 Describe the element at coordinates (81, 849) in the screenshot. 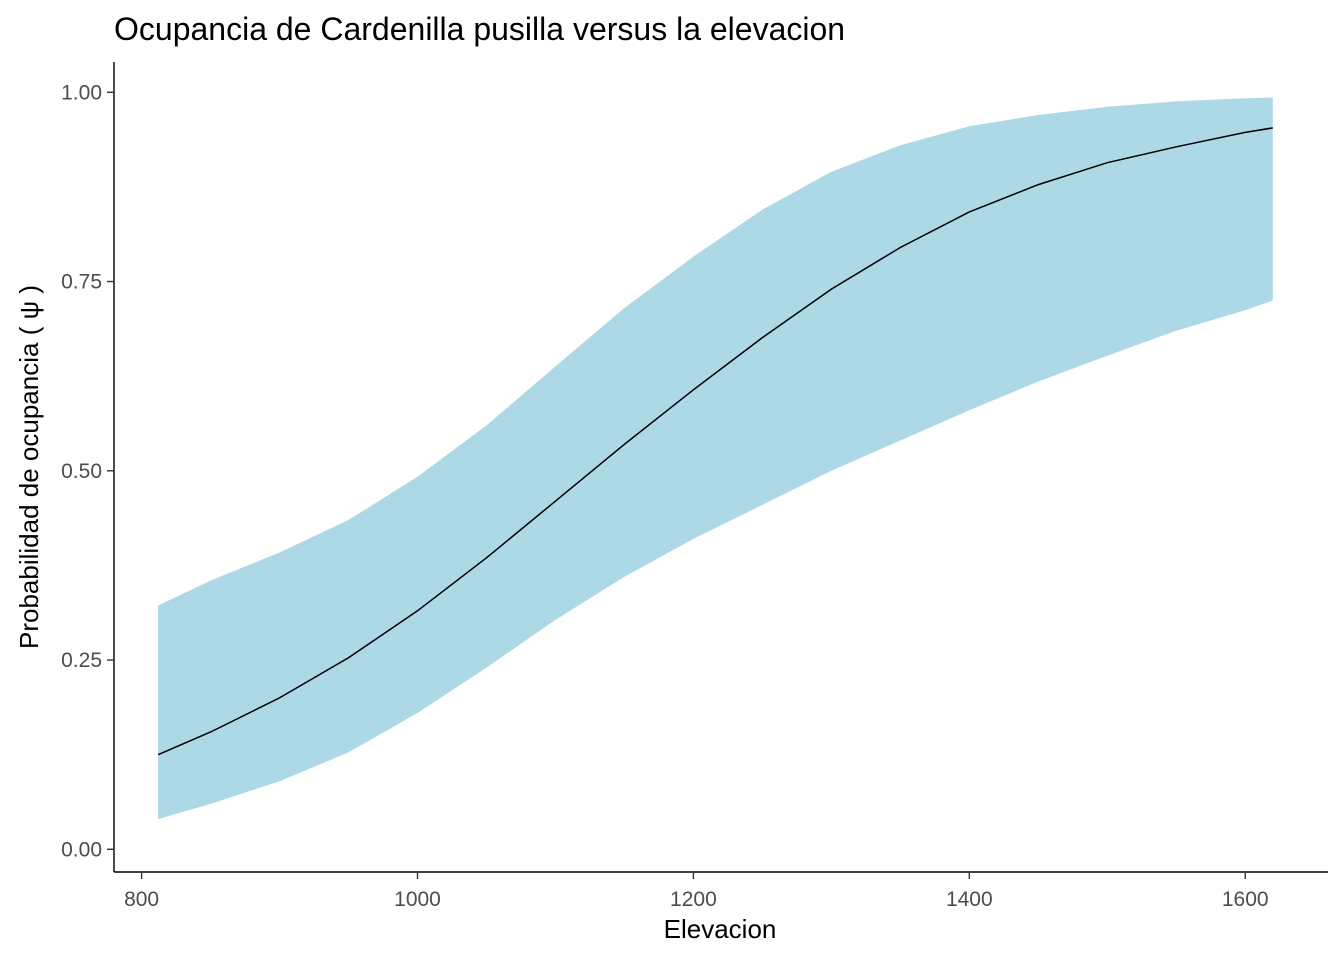

I see `y-tick-label: 0.00` at that location.